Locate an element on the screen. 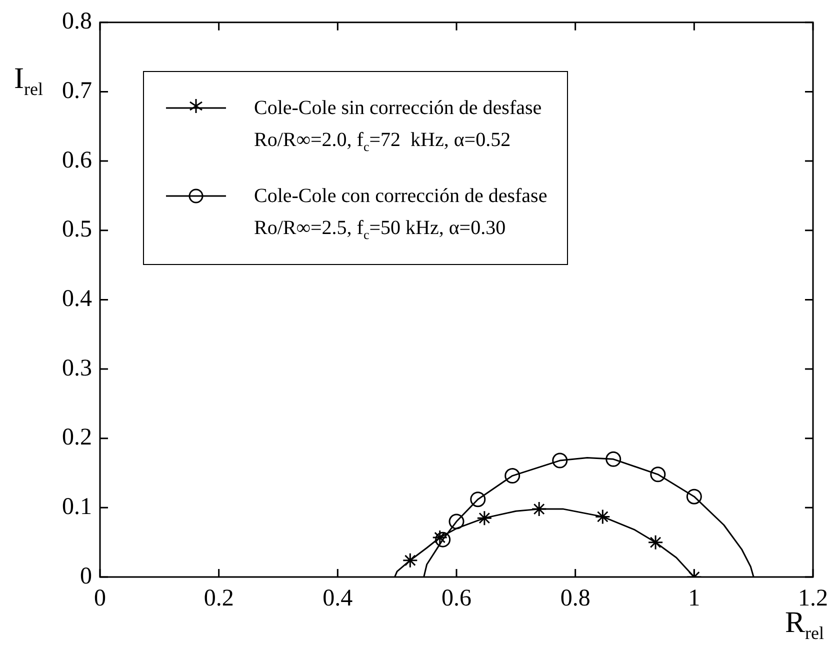 This screenshot has height=660, width=836. x-tick-label: 0.4 is located at coordinates (337, 599).